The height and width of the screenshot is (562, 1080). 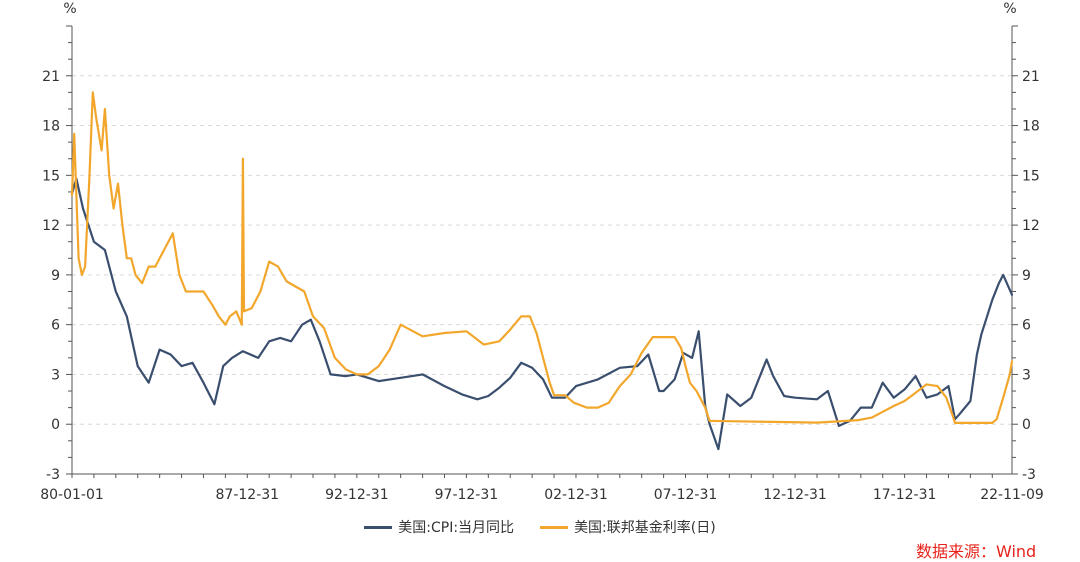 What do you see at coordinates (51, 176) in the screenshot?
I see `left-y-tick-label: 15` at bounding box center [51, 176].